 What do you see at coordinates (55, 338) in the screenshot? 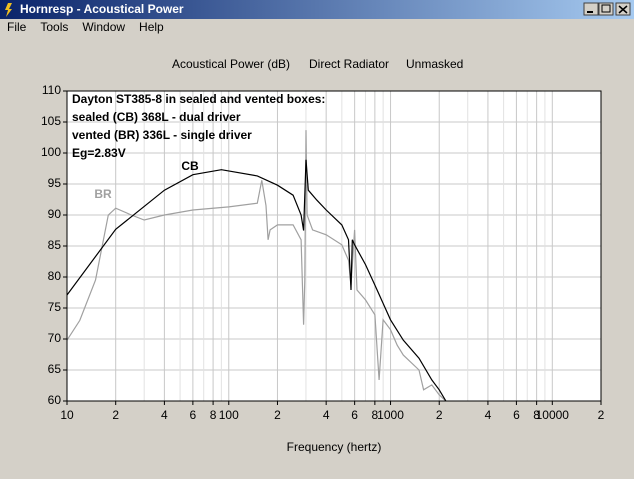
I see `y-tick-label: 70` at bounding box center [55, 338].